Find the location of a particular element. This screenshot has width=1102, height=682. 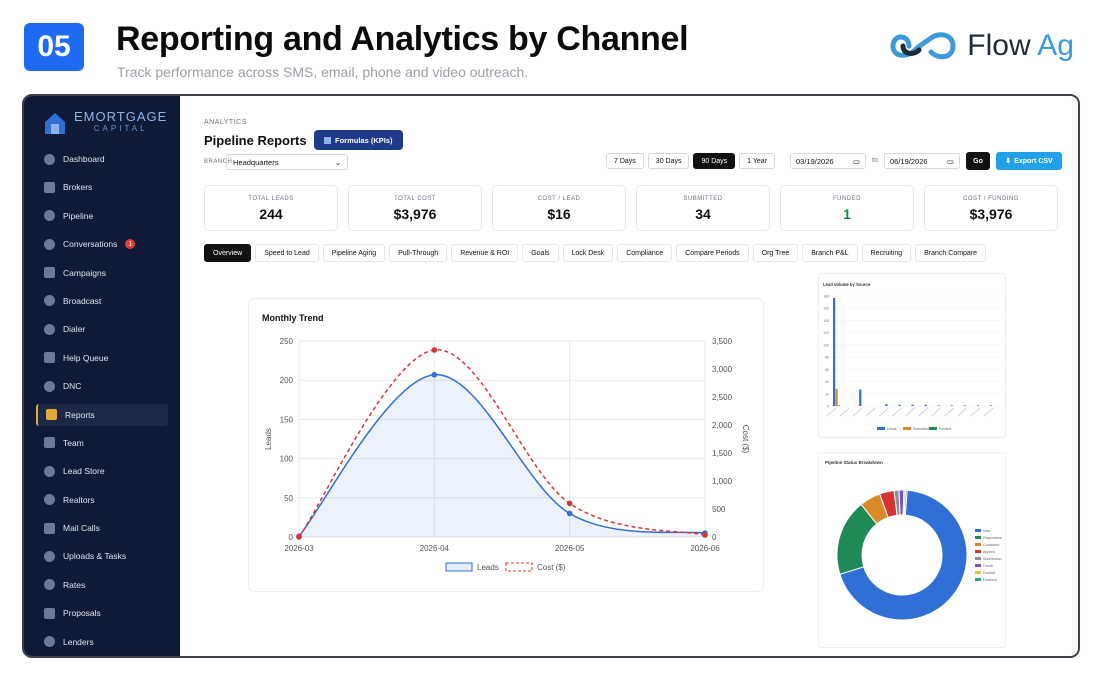

sidebar-item-label: Mail Calls is located at coordinates (81, 528).